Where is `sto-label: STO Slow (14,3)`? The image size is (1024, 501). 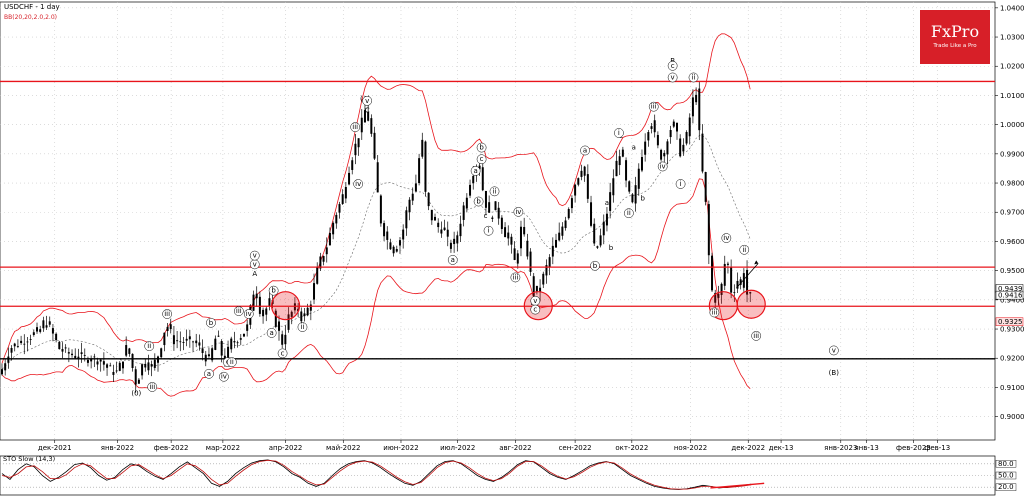
sto-label: STO Slow (14,3) is located at coordinates (29, 459).